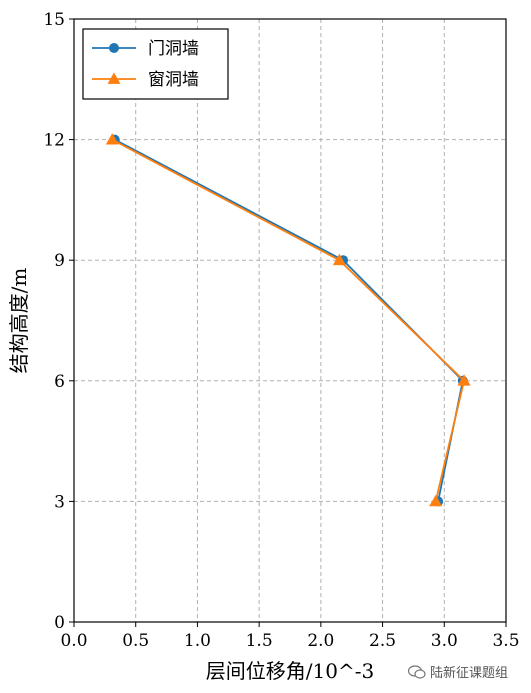 The width and height of the screenshot is (531, 693). Describe the element at coordinates (173, 80) in the screenshot. I see `legend-label: 窗洞墙` at that location.